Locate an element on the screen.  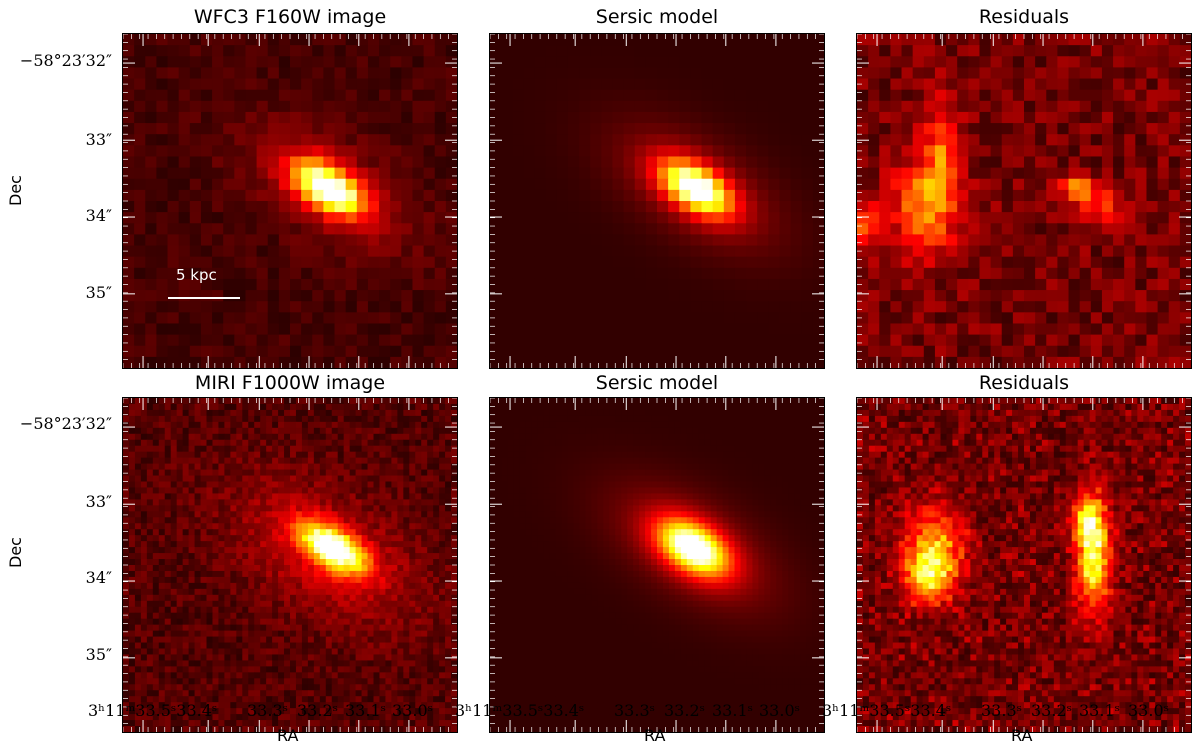
panel-miri-image is located at coordinates (290, 565).